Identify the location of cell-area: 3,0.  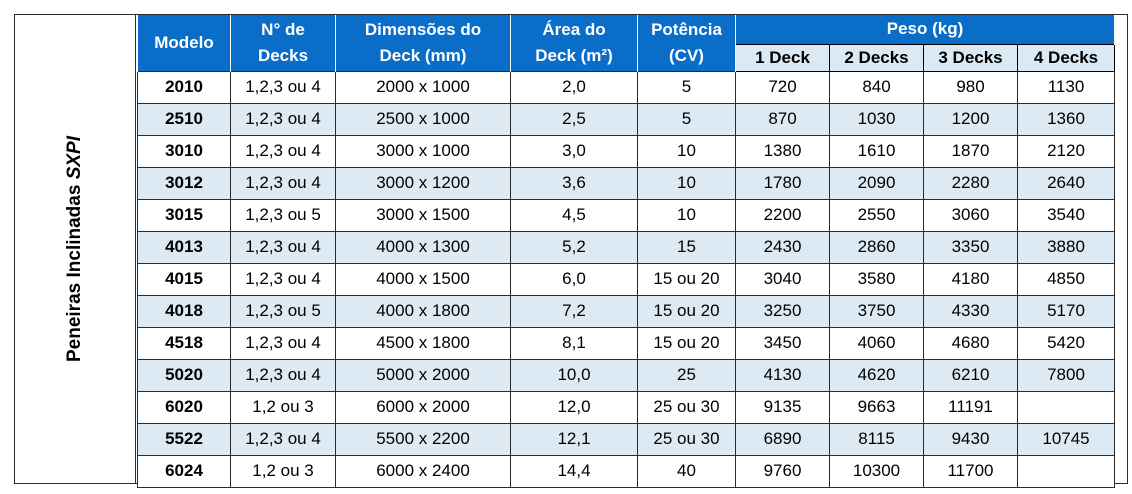
(574, 151).